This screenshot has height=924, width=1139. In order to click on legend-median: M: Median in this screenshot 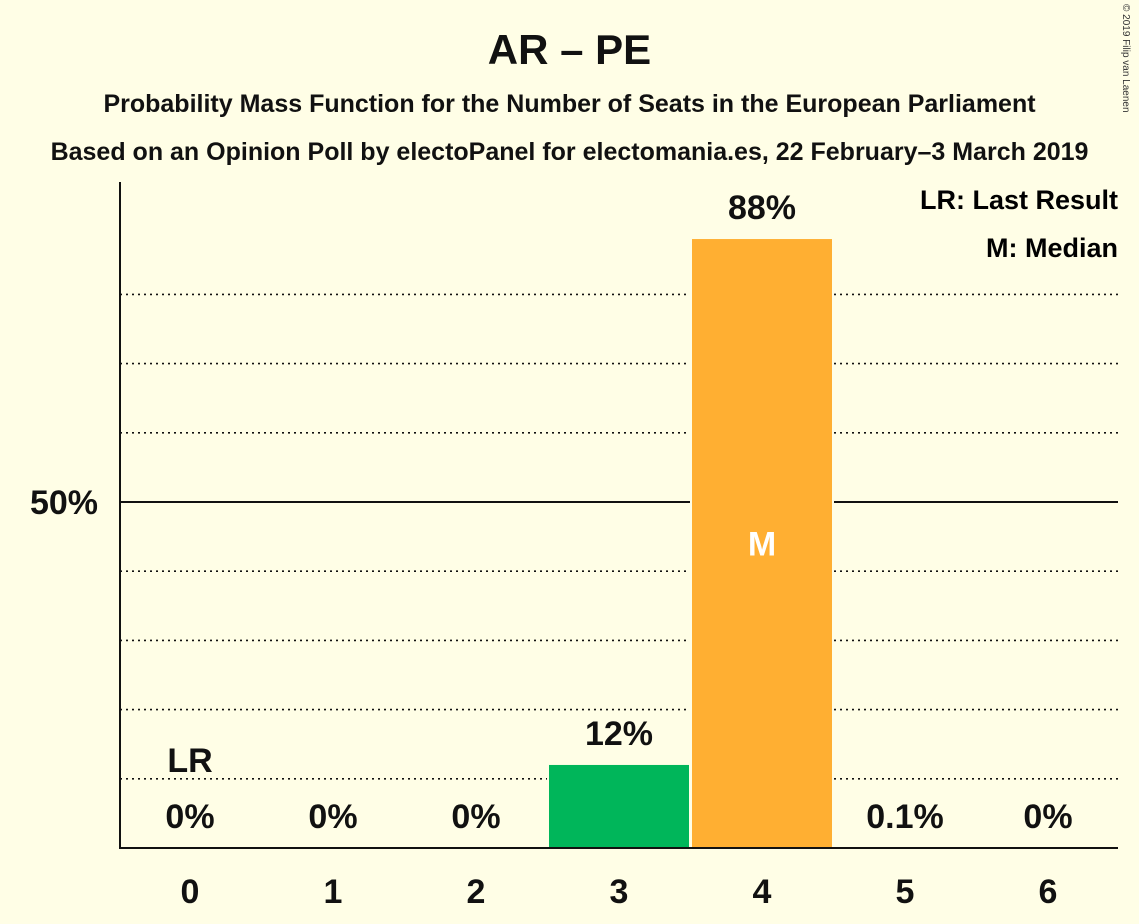, I will do `click(1052, 248)`.